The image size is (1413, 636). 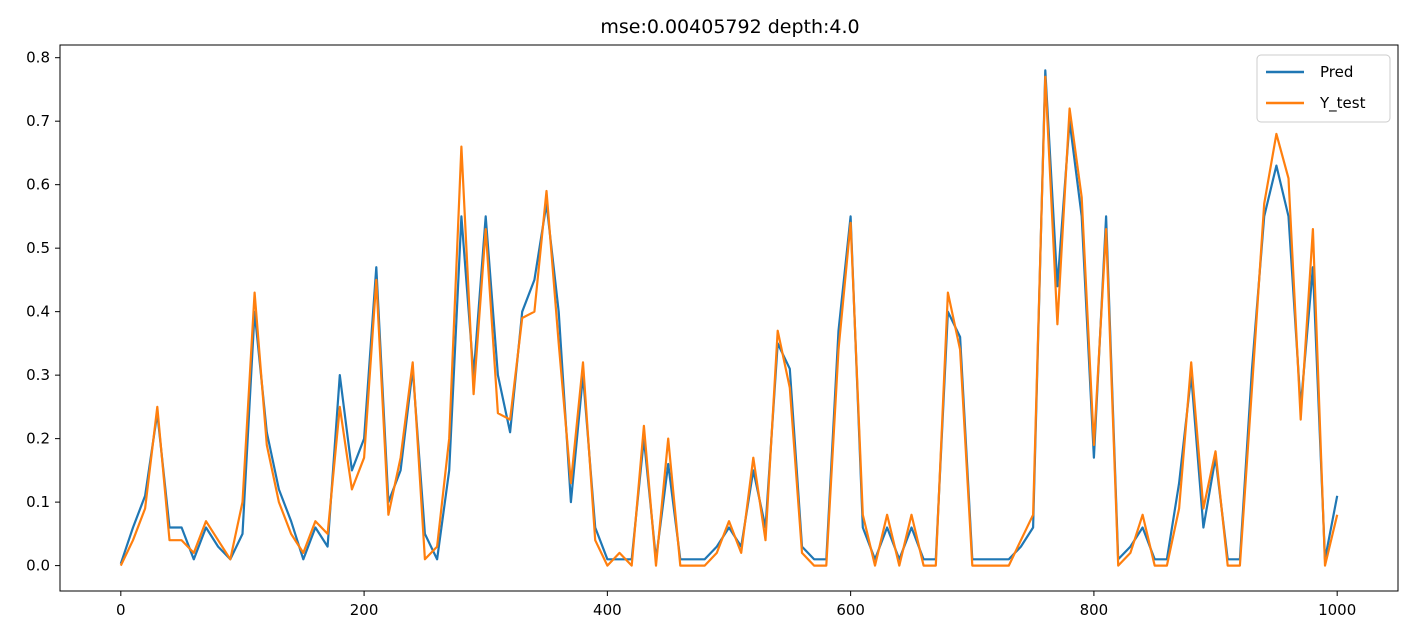 I want to click on y-tick-label: 0.1, so click(x=38, y=502).